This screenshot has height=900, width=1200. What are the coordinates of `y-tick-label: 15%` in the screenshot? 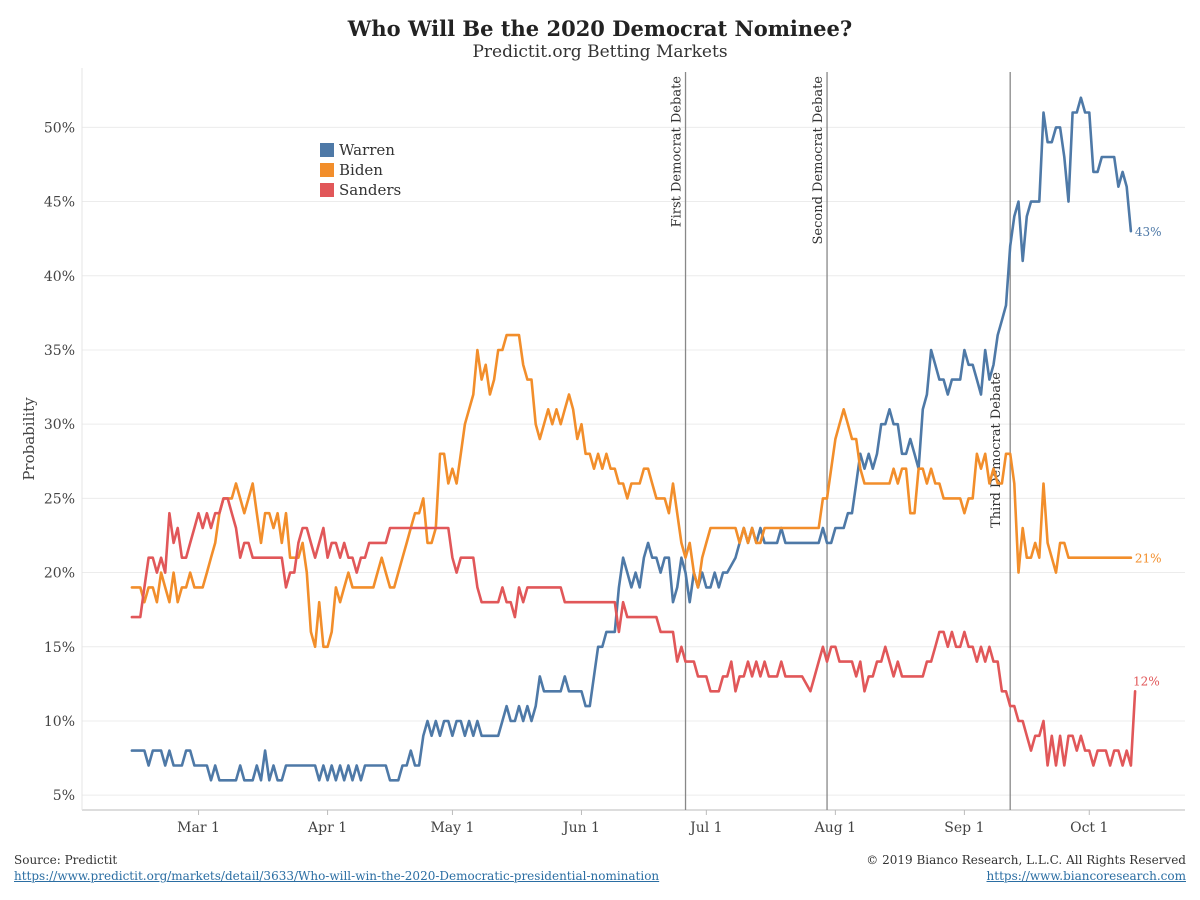 It's located at (59, 648).